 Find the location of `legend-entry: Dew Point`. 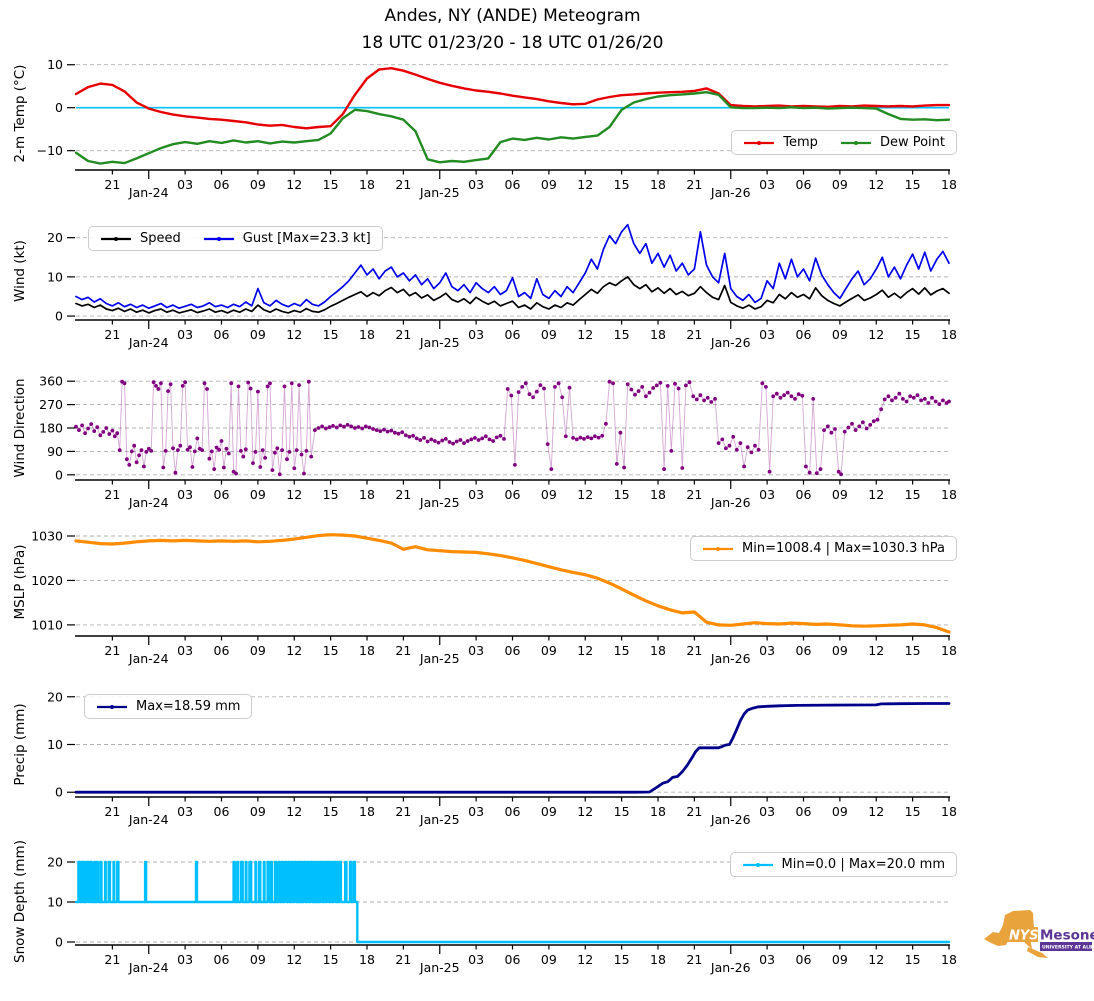

legend-entry: Dew Point is located at coordinates (892, 142).